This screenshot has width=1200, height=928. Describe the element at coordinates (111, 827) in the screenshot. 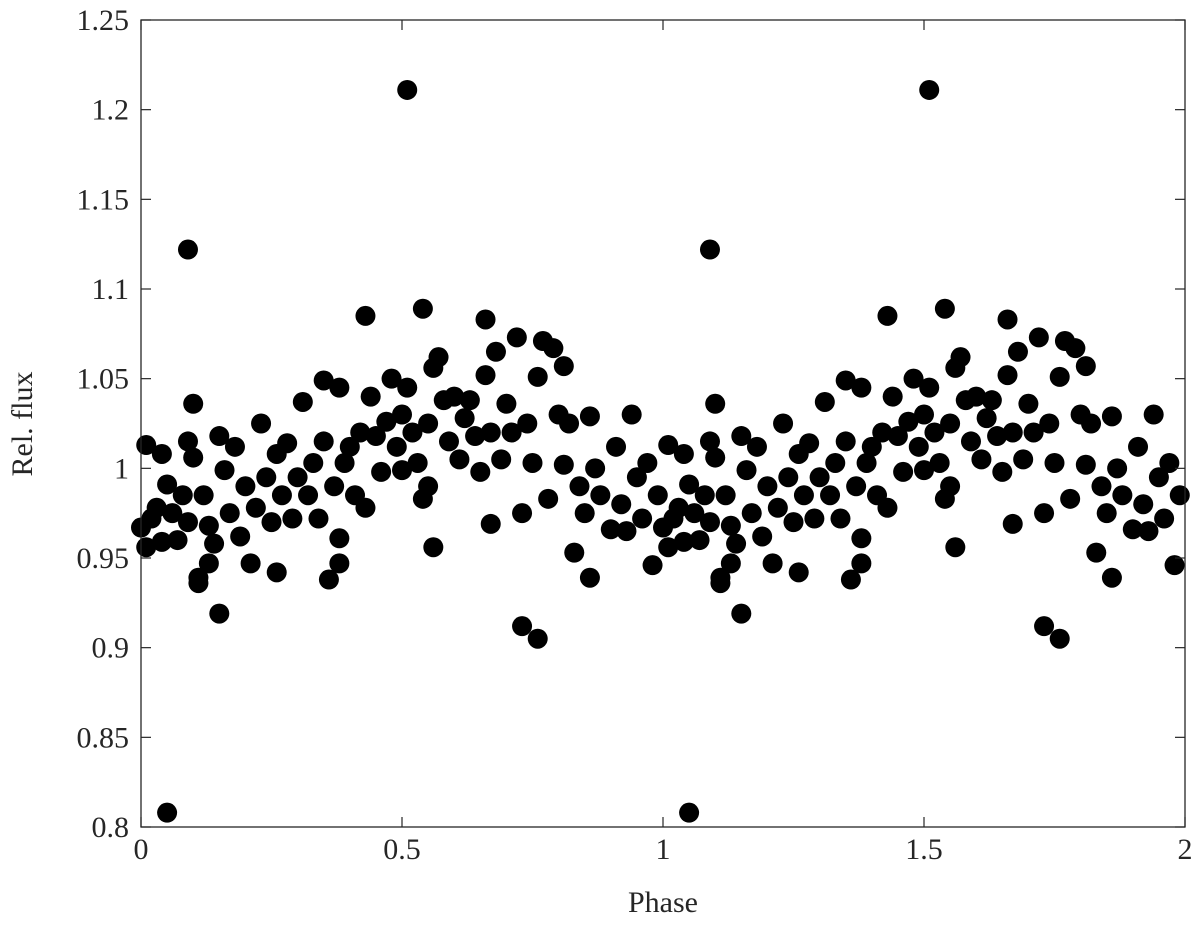

I see `y-tick-label: 0.8` at that location.